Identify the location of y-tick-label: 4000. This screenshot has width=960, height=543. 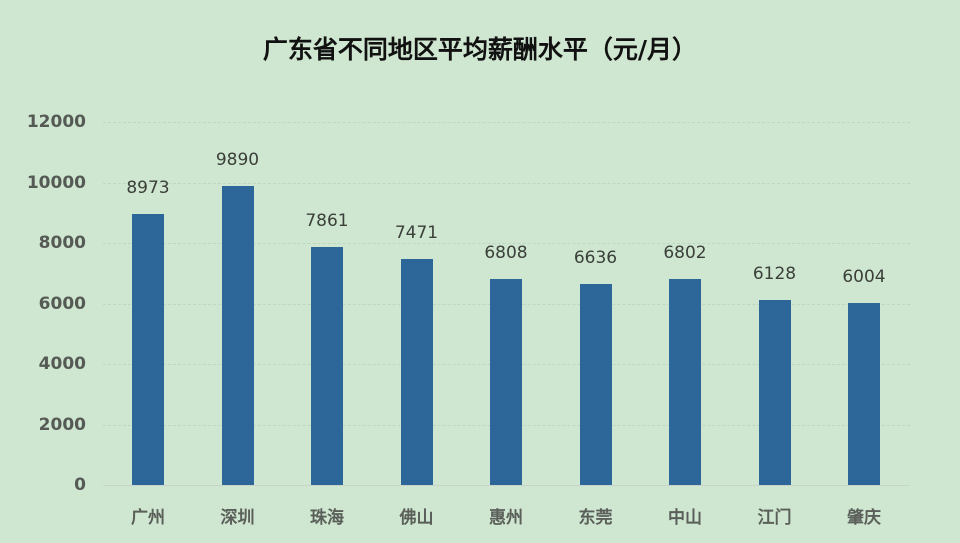
(62, 364).